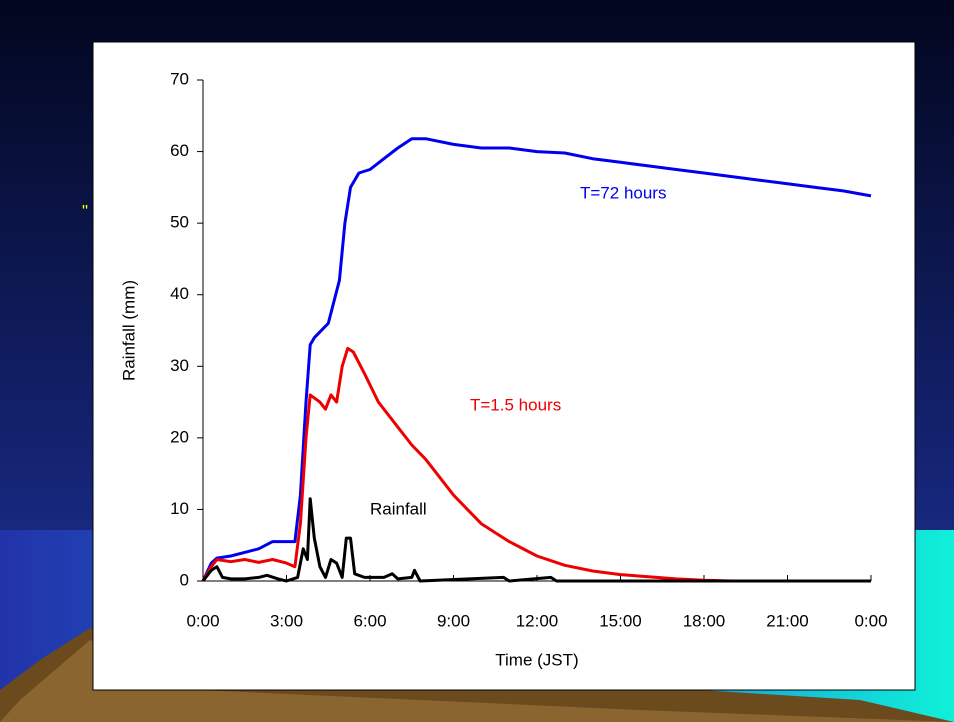 The width and height of the screenshot is (954, 722). What do you see at coordinates (184, 579) in the screenshot?
I see `y-tick-label: 0` at bounding box center [184, 579].